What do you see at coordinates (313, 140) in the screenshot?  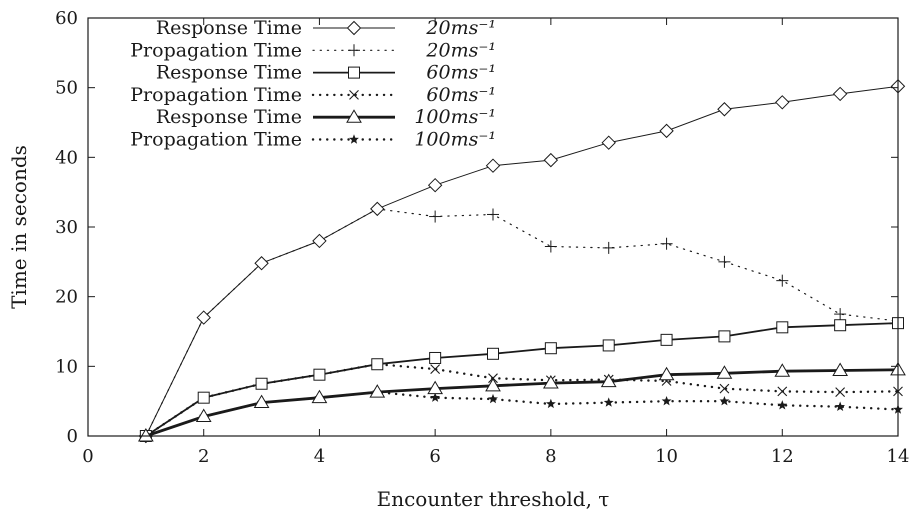 I see `legend-entry-5: Propagation Time 100ms⁻¹` at bounding box center [313, 140].